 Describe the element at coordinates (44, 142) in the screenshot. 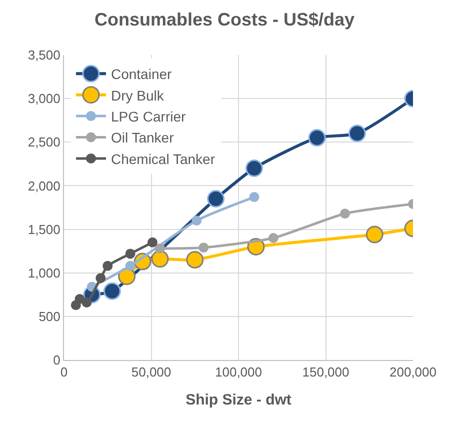

I see `y-tick-label: 2,500` at that location.